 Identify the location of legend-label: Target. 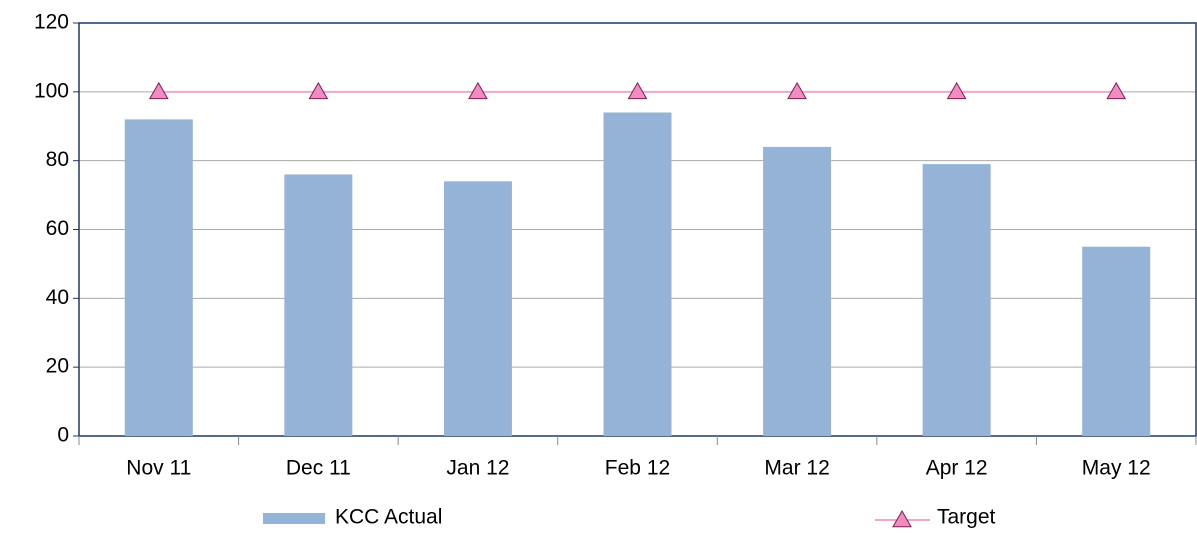
(966, 517).